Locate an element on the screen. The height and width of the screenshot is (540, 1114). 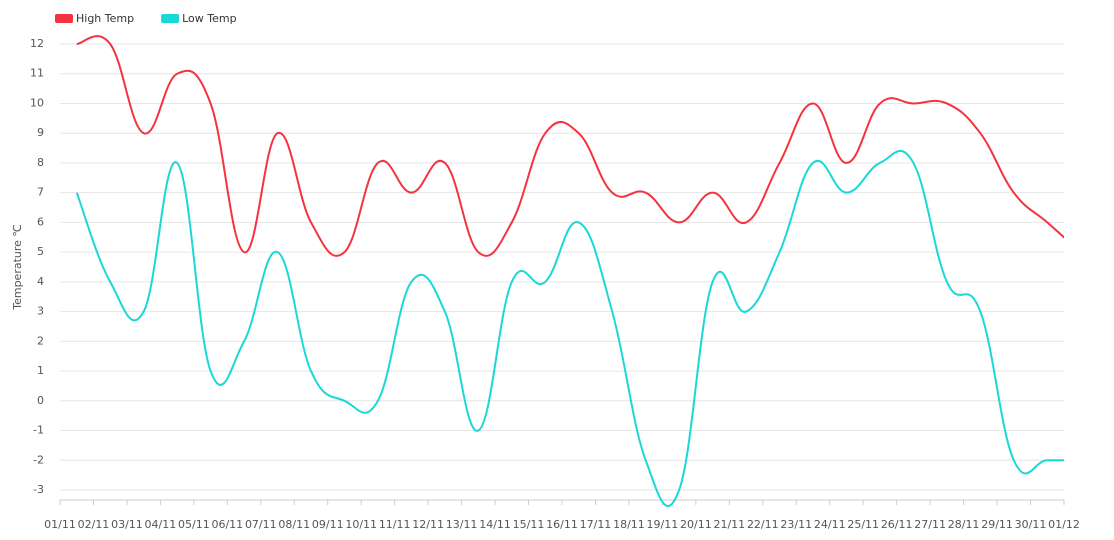
y-axis-label: Temperature ℃ is located at coordinates (17, 267).